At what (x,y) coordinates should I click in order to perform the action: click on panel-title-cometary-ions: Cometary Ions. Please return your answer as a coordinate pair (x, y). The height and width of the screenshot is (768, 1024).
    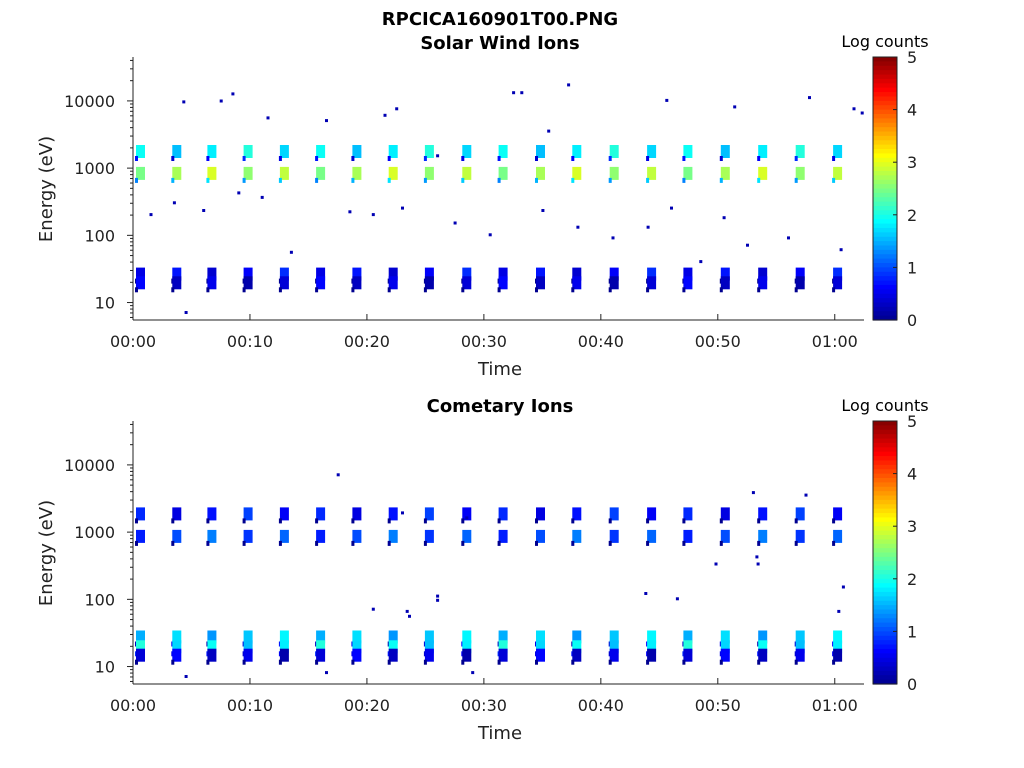
    Looking at the image, I should click on (500, 406).